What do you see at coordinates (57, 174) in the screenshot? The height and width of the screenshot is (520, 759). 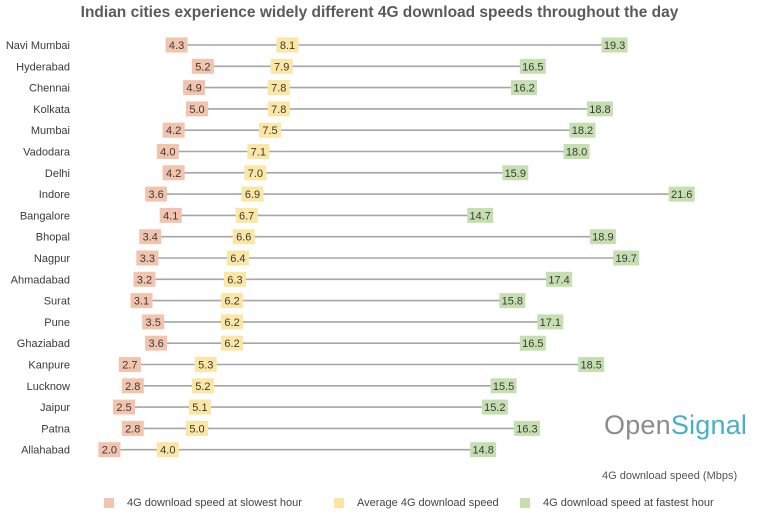 I see `category-label: Delhi` at bounding box center [57, 174].